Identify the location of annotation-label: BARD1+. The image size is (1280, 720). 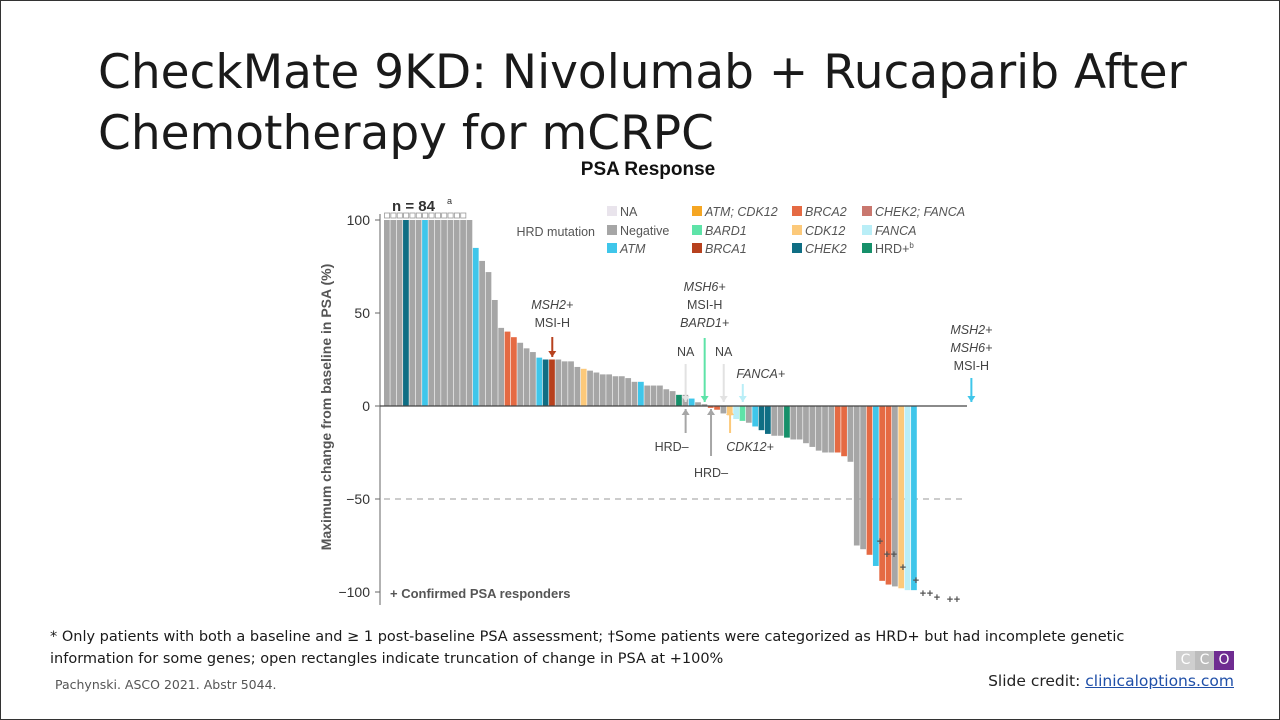
(704, 323).